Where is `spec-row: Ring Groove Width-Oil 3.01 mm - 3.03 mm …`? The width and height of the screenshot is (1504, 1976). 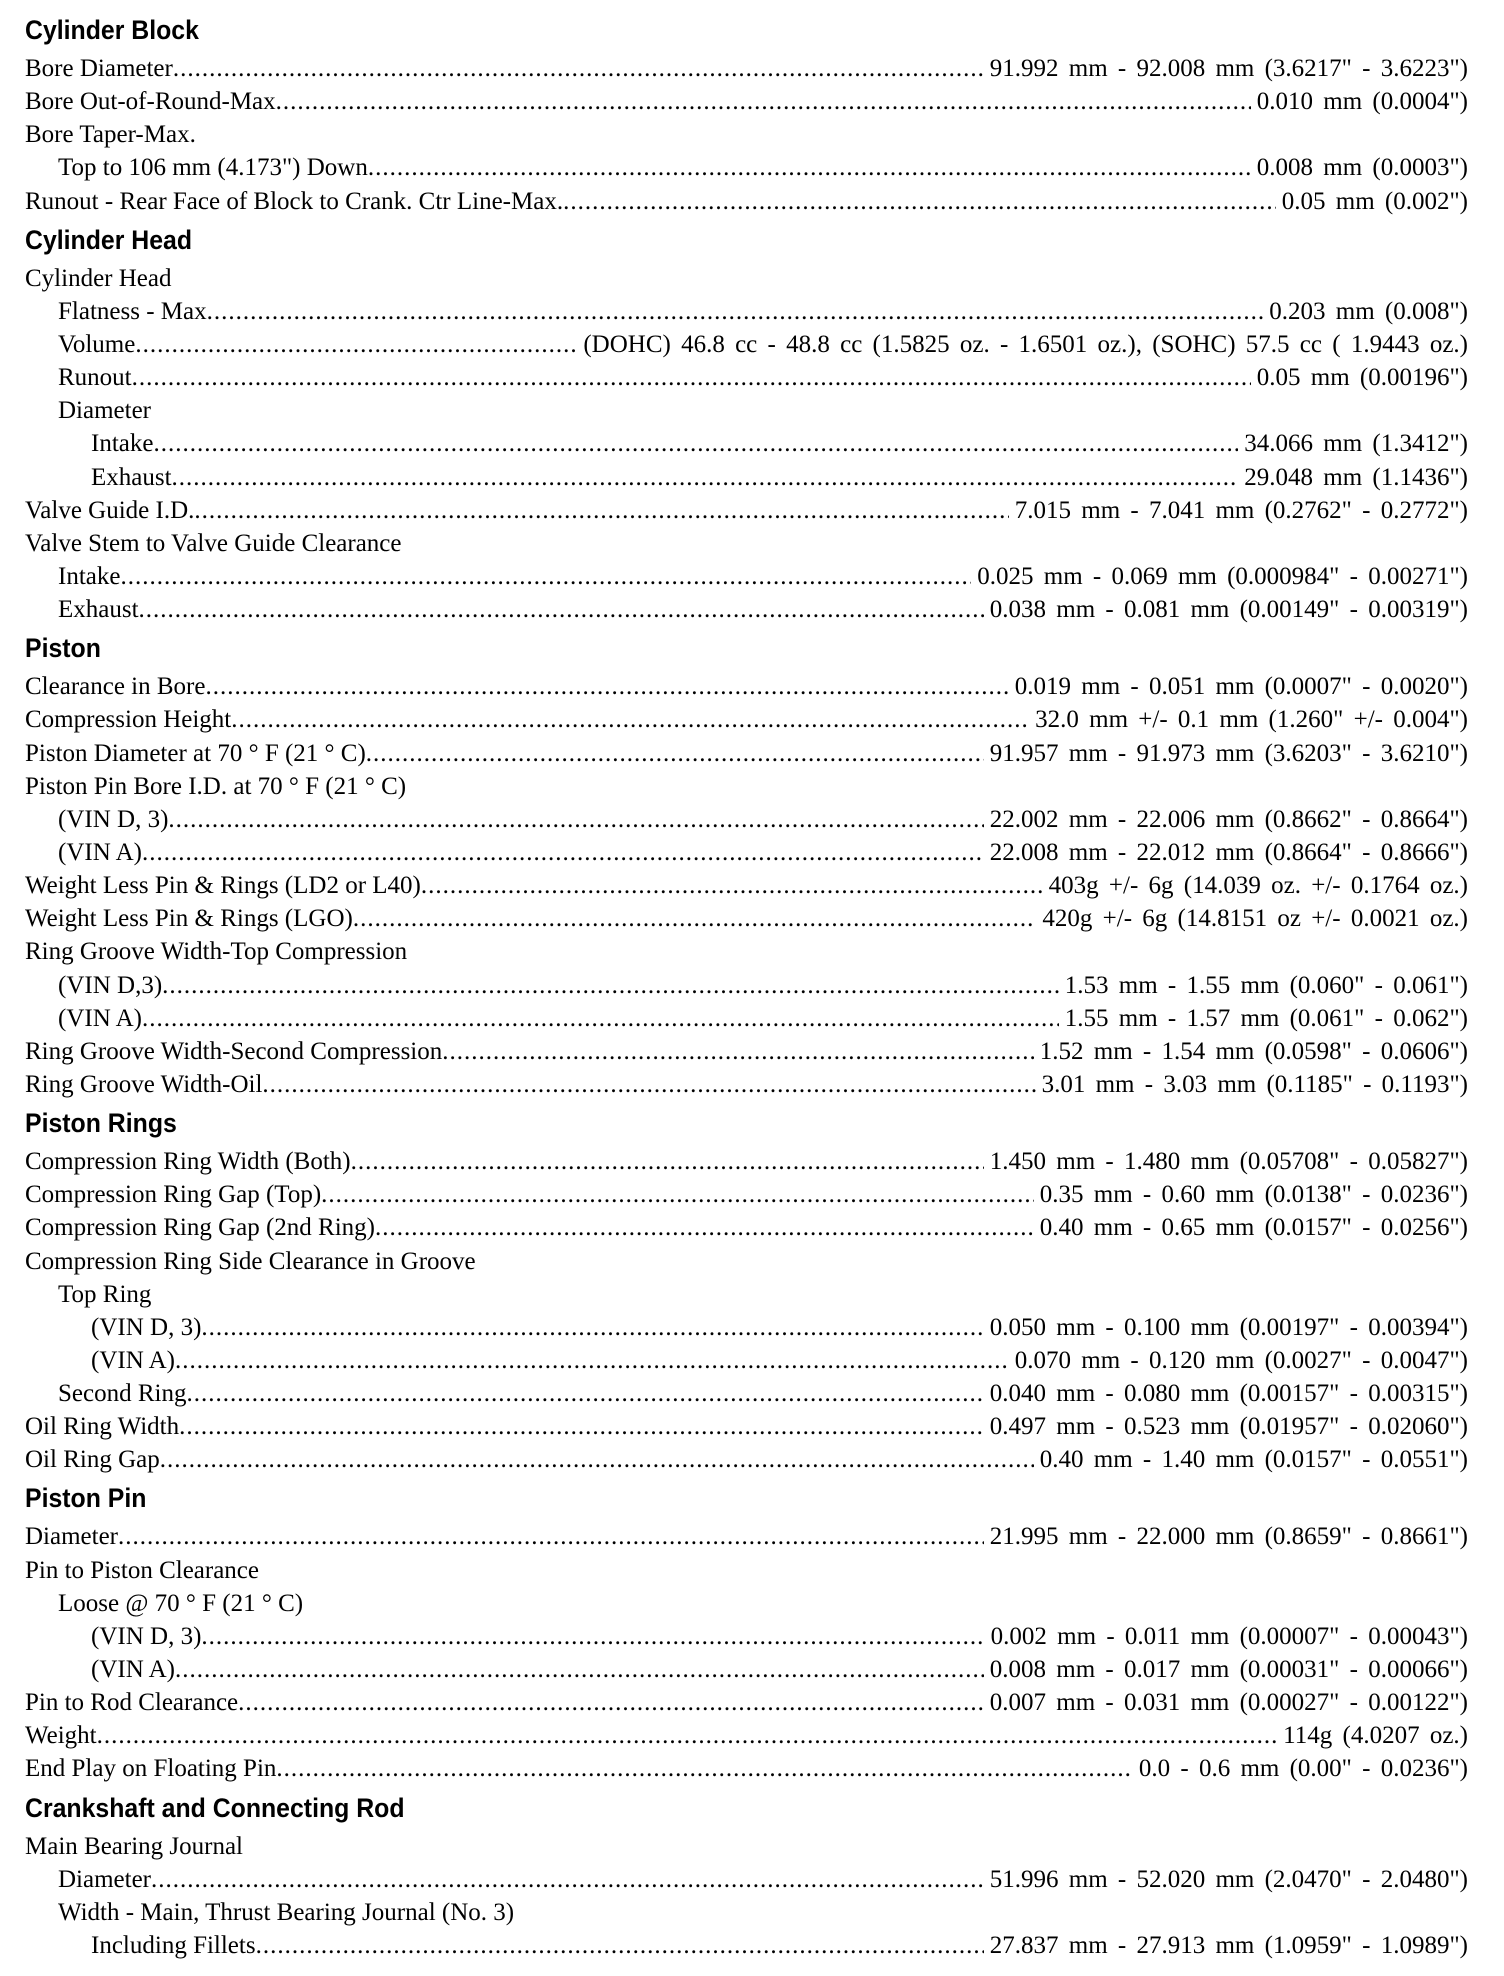
spec-row: Ring Groove Width-Oil 3.01 mm - 3.03 mm … is located at coordinates (746, 1084).